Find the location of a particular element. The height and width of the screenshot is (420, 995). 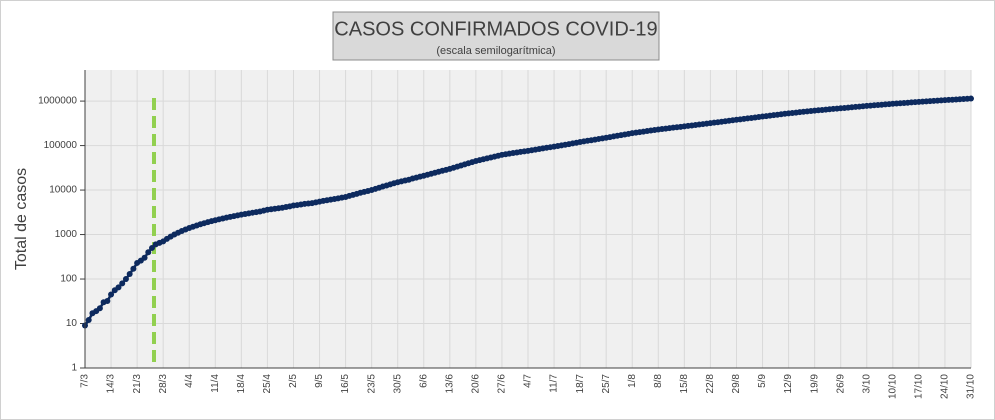

title-box is located at coordinates (496, 36).